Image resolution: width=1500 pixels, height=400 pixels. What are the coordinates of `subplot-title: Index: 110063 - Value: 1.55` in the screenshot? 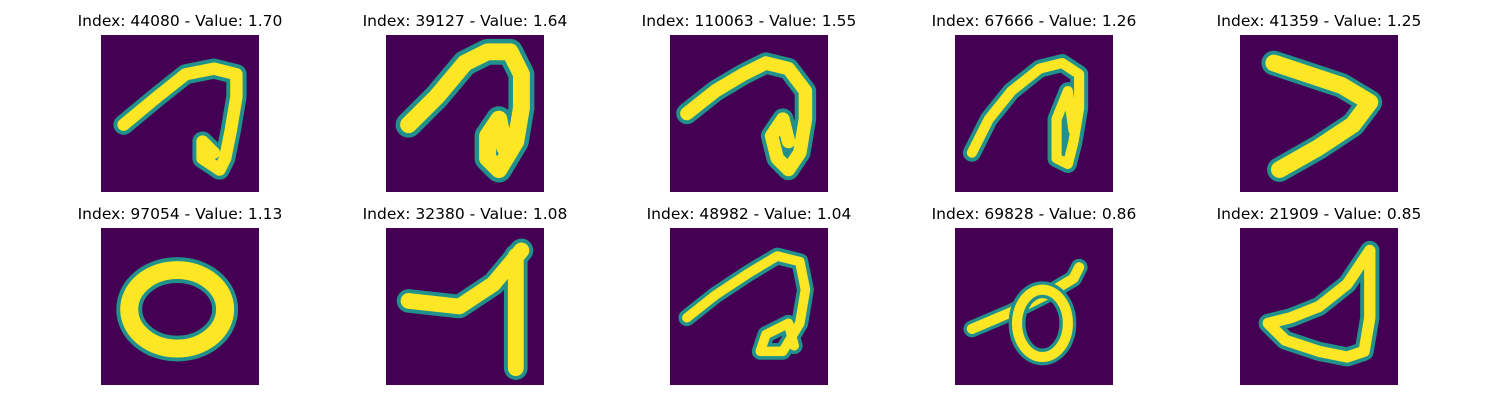 It's located at (749, 21).